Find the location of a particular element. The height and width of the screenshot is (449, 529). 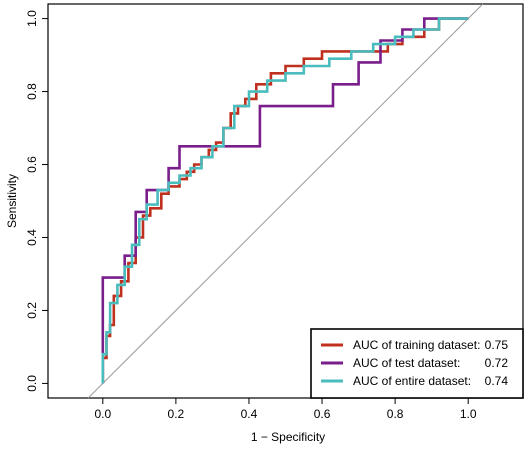

x-tick-label: 0.0 is located at coordinates (102, 414).